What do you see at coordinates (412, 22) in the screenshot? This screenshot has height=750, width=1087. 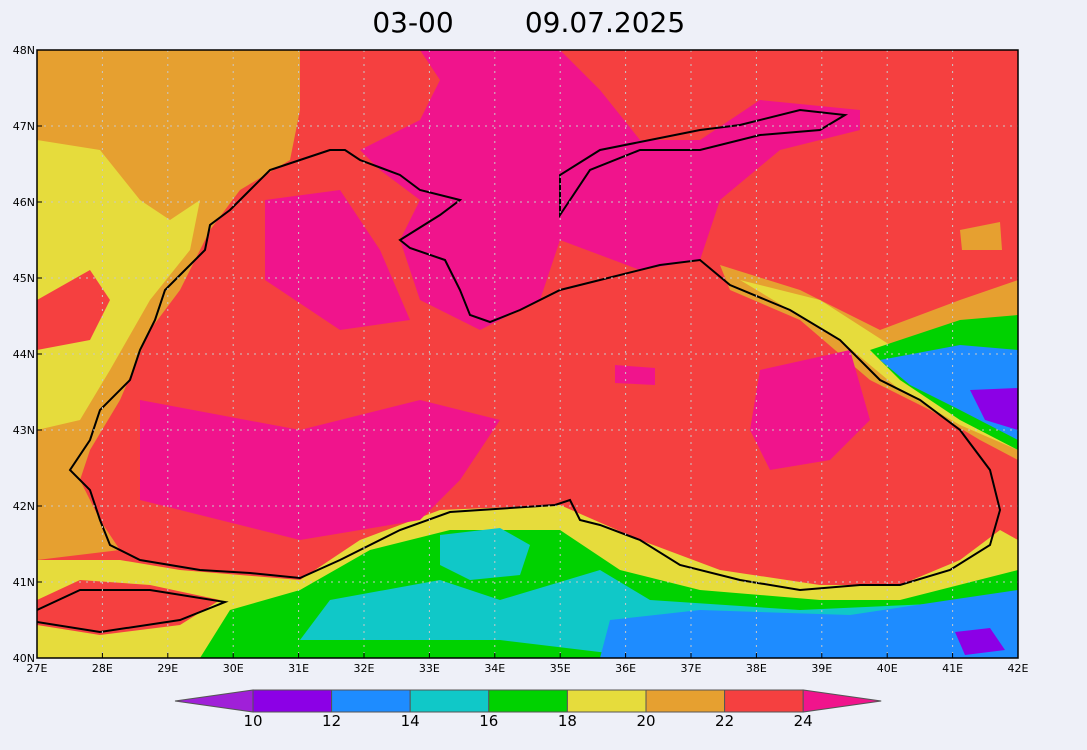 I see `forecast-time: 03-00` at bounding box center [412, 22].